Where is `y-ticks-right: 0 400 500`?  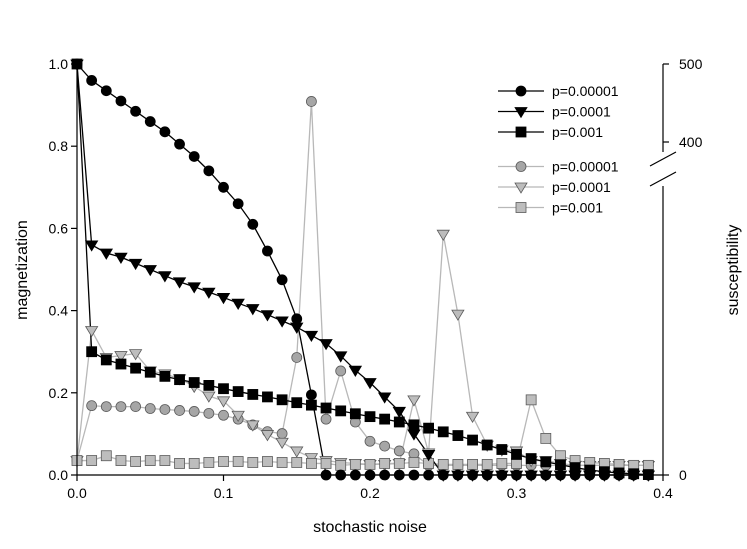
y-ticks-right: 0 400 500 is located at coordinates (683, 269).